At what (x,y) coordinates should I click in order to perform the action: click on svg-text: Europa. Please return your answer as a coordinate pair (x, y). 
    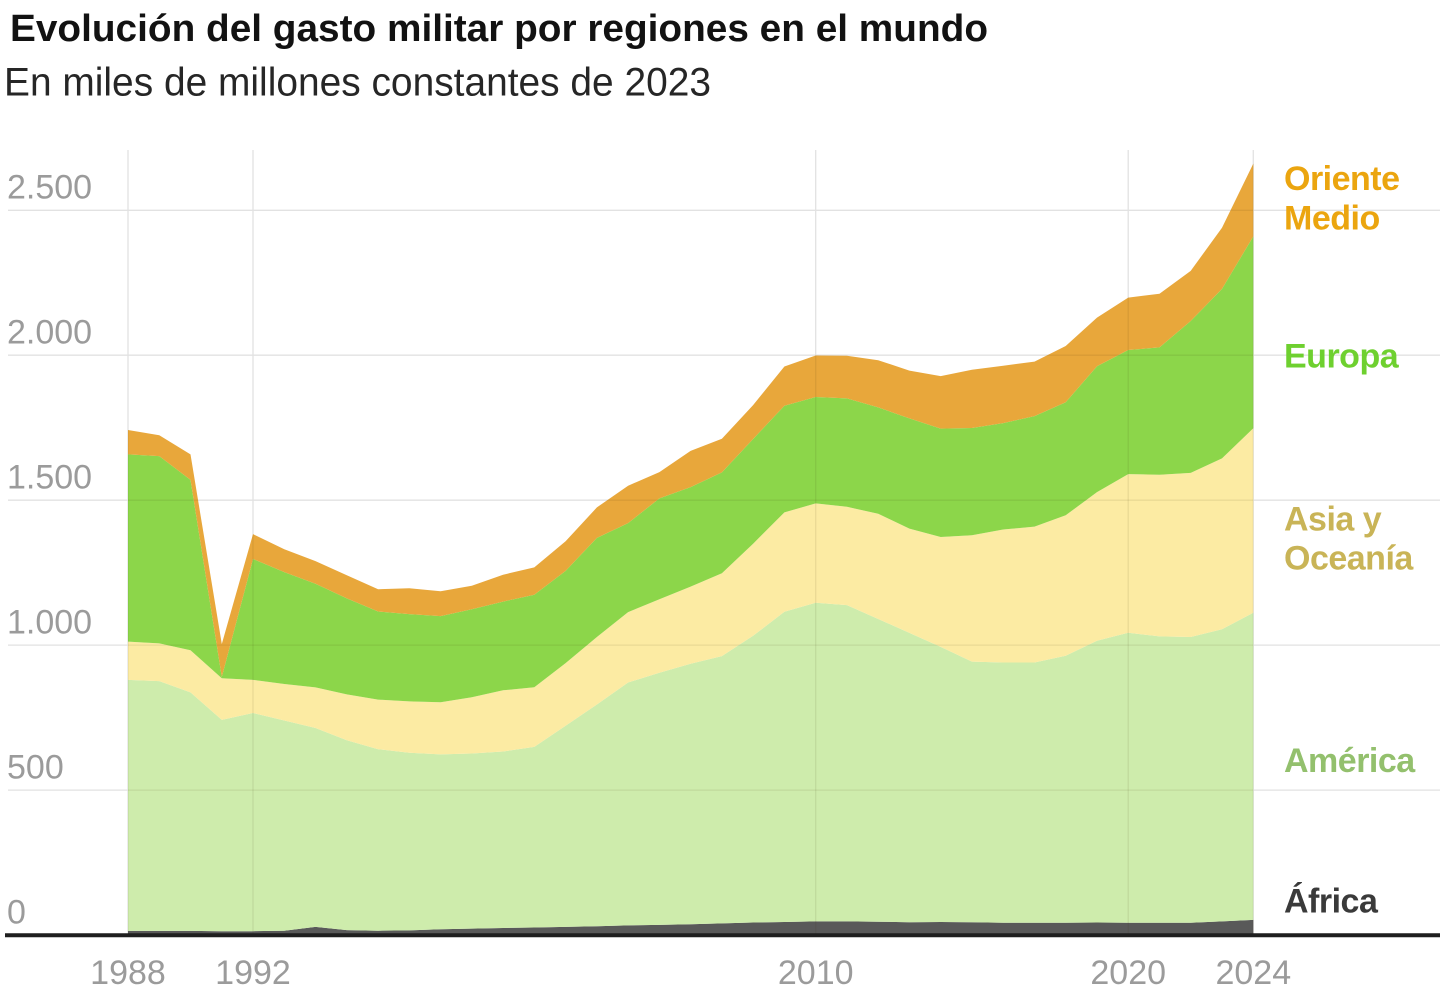
    Looking at the image, I should click on (1342, 357).